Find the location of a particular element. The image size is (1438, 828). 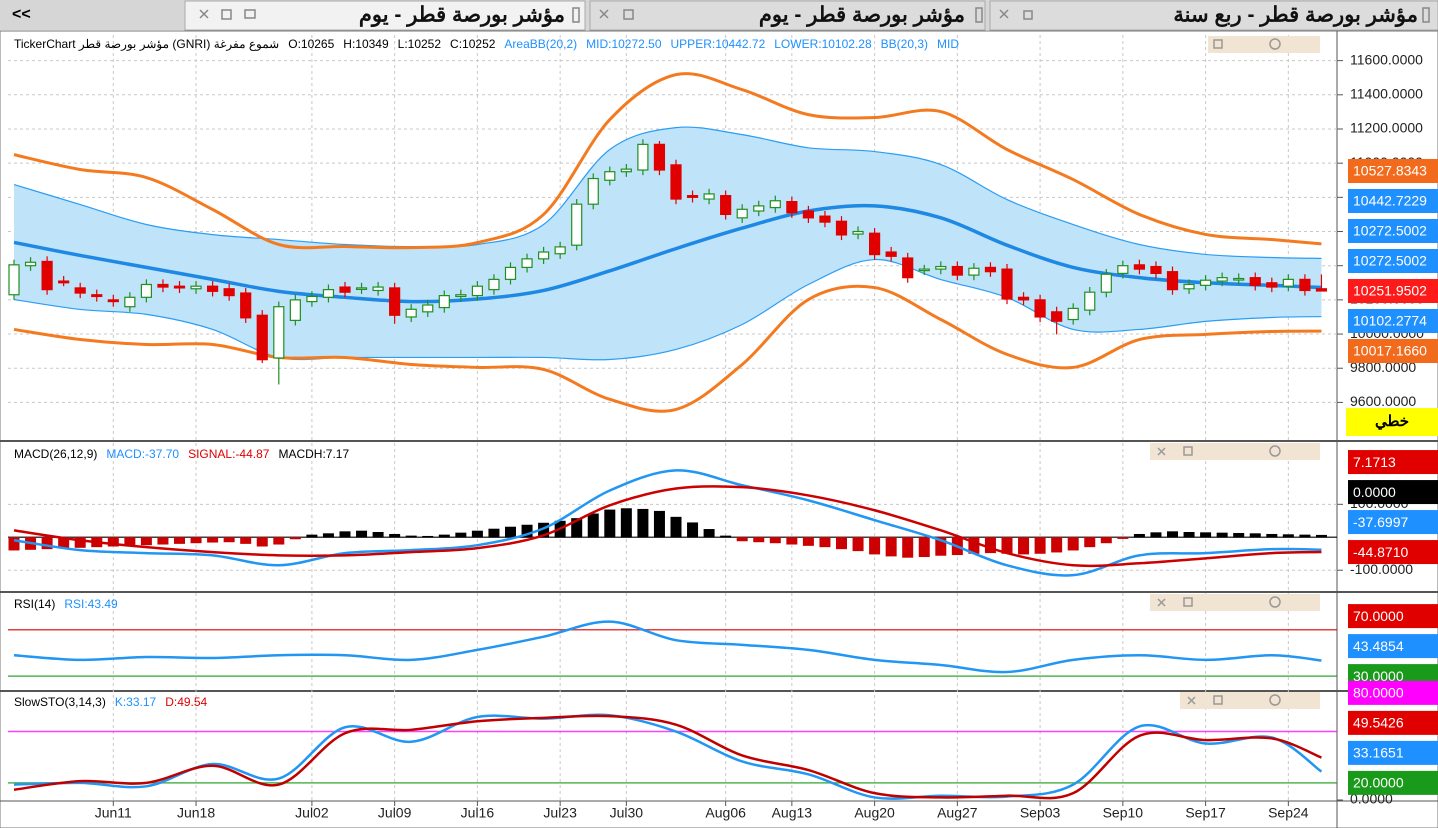

x-tick-label: Jul30 is located at coordinates (627, 813).